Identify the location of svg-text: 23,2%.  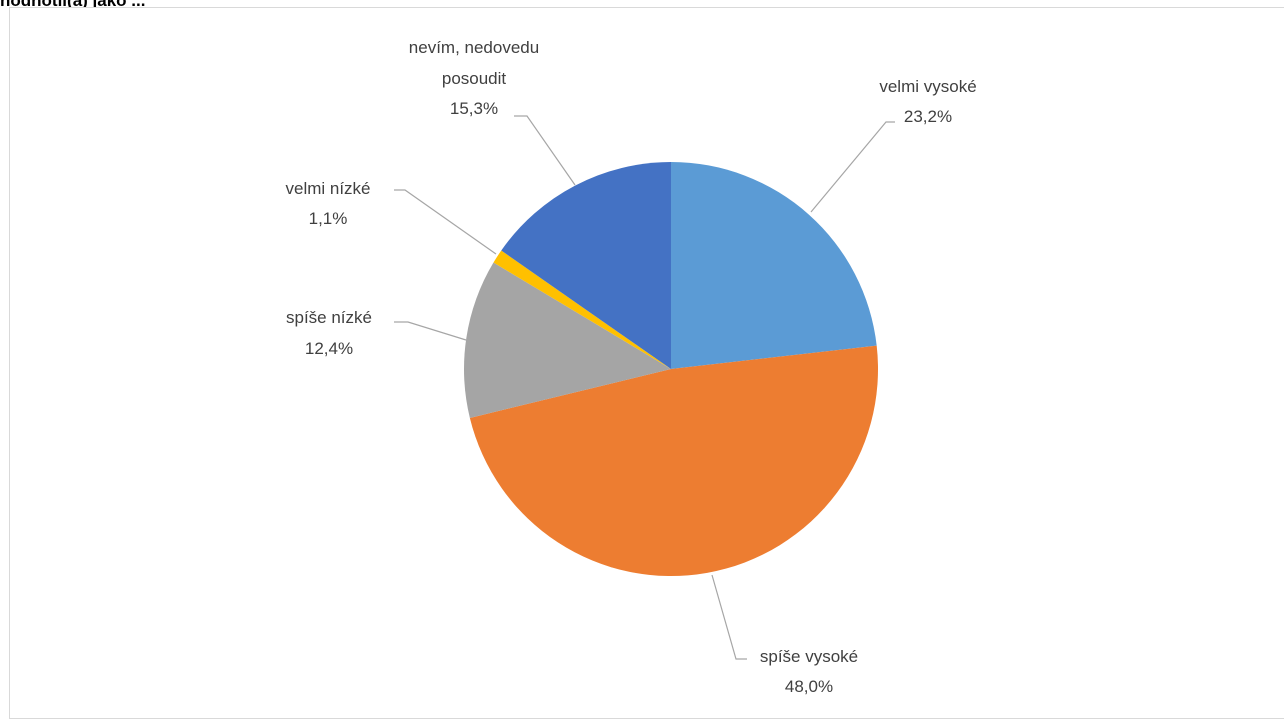
(928, 116).